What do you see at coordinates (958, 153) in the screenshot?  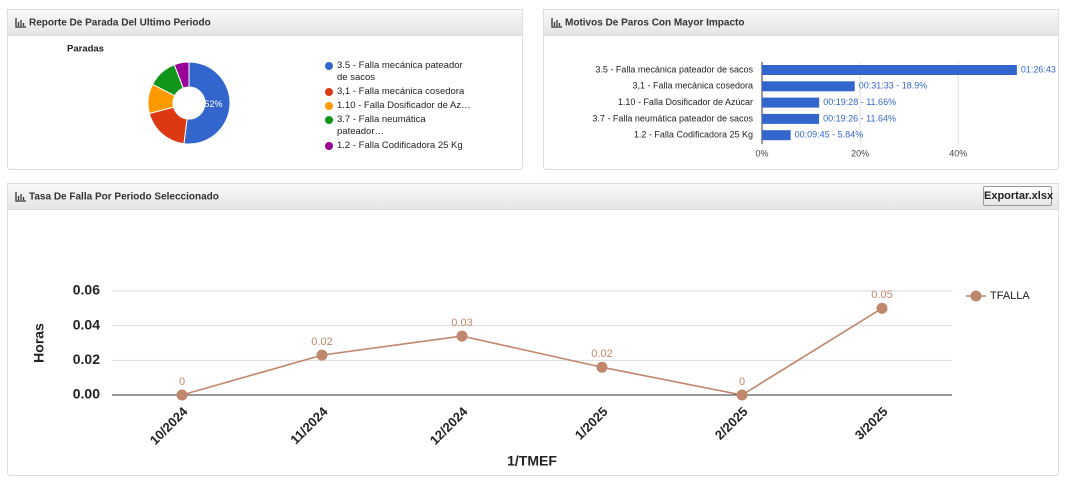 I see `x-tick-label: 40%` at bounding box center [958, 153].